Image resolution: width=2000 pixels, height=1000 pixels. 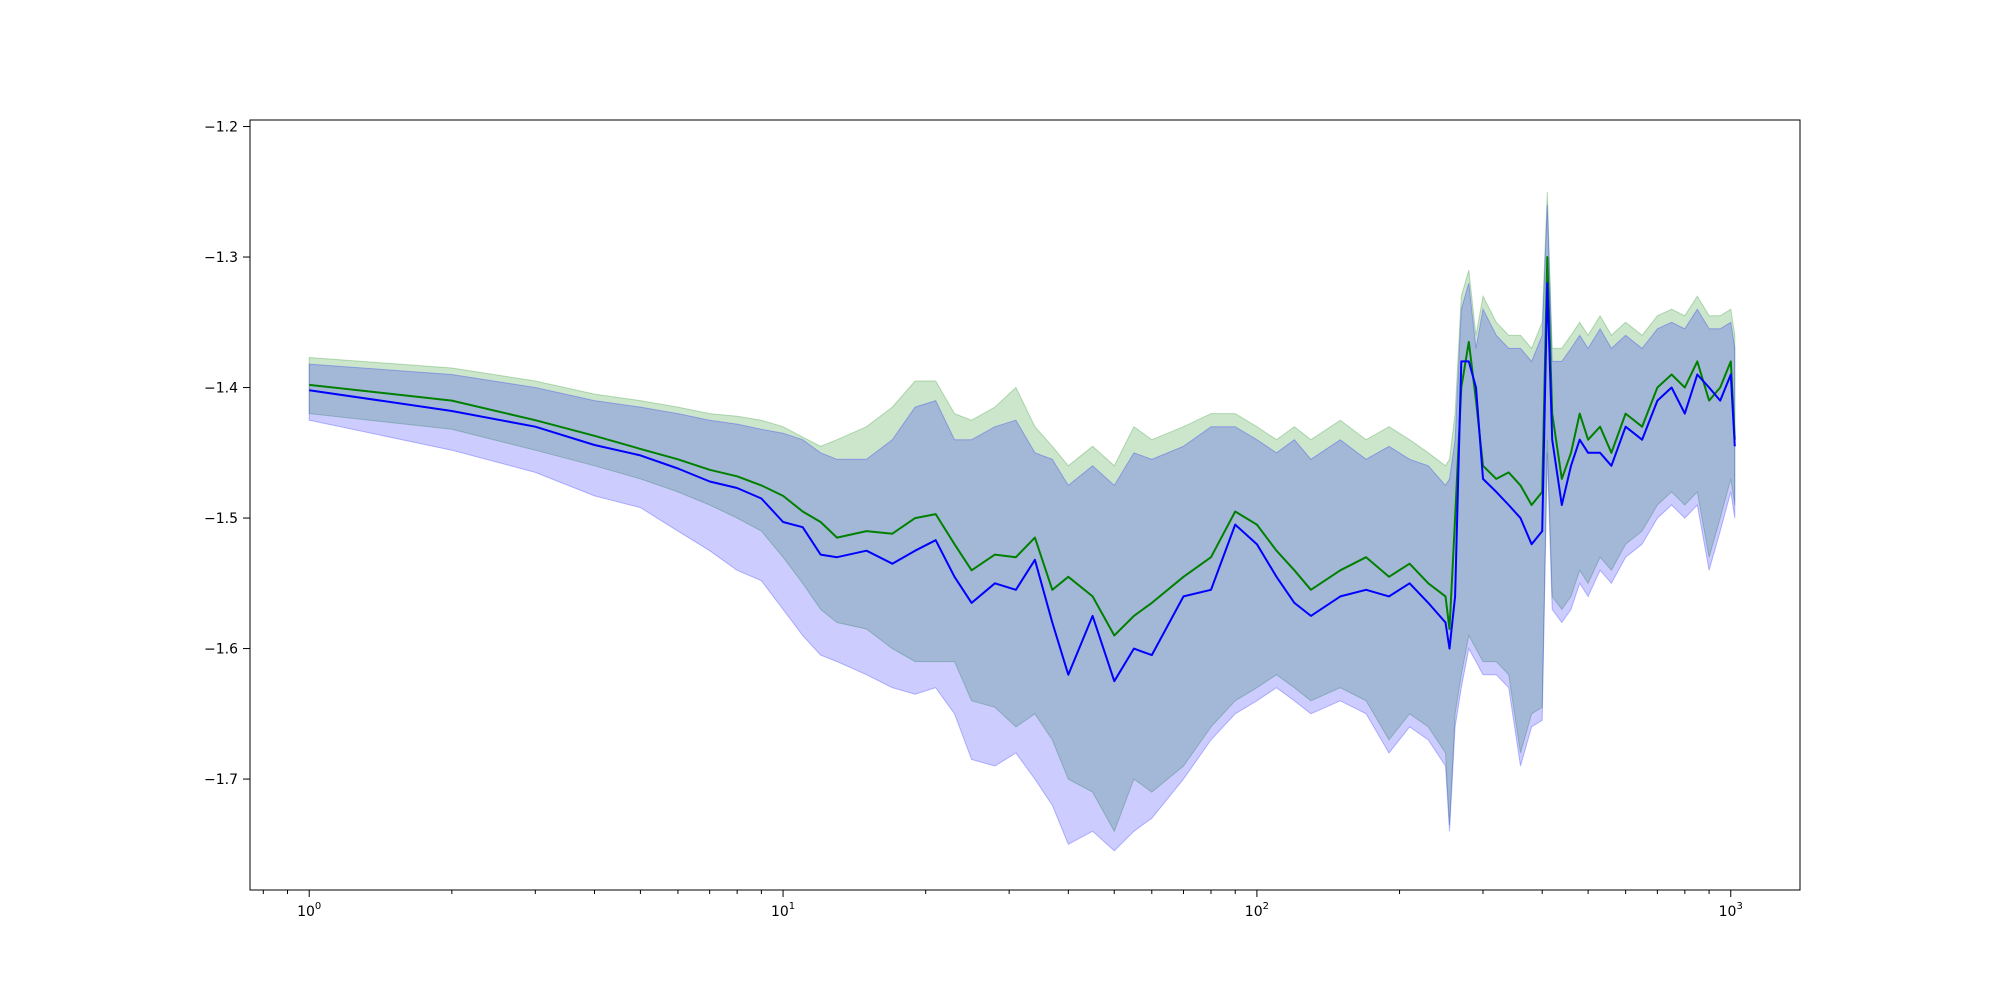 What do you see at coordinates (221, 128) in the screenshot?
I see `y-tick-label: −1.2` at bounding box center [221, 128].